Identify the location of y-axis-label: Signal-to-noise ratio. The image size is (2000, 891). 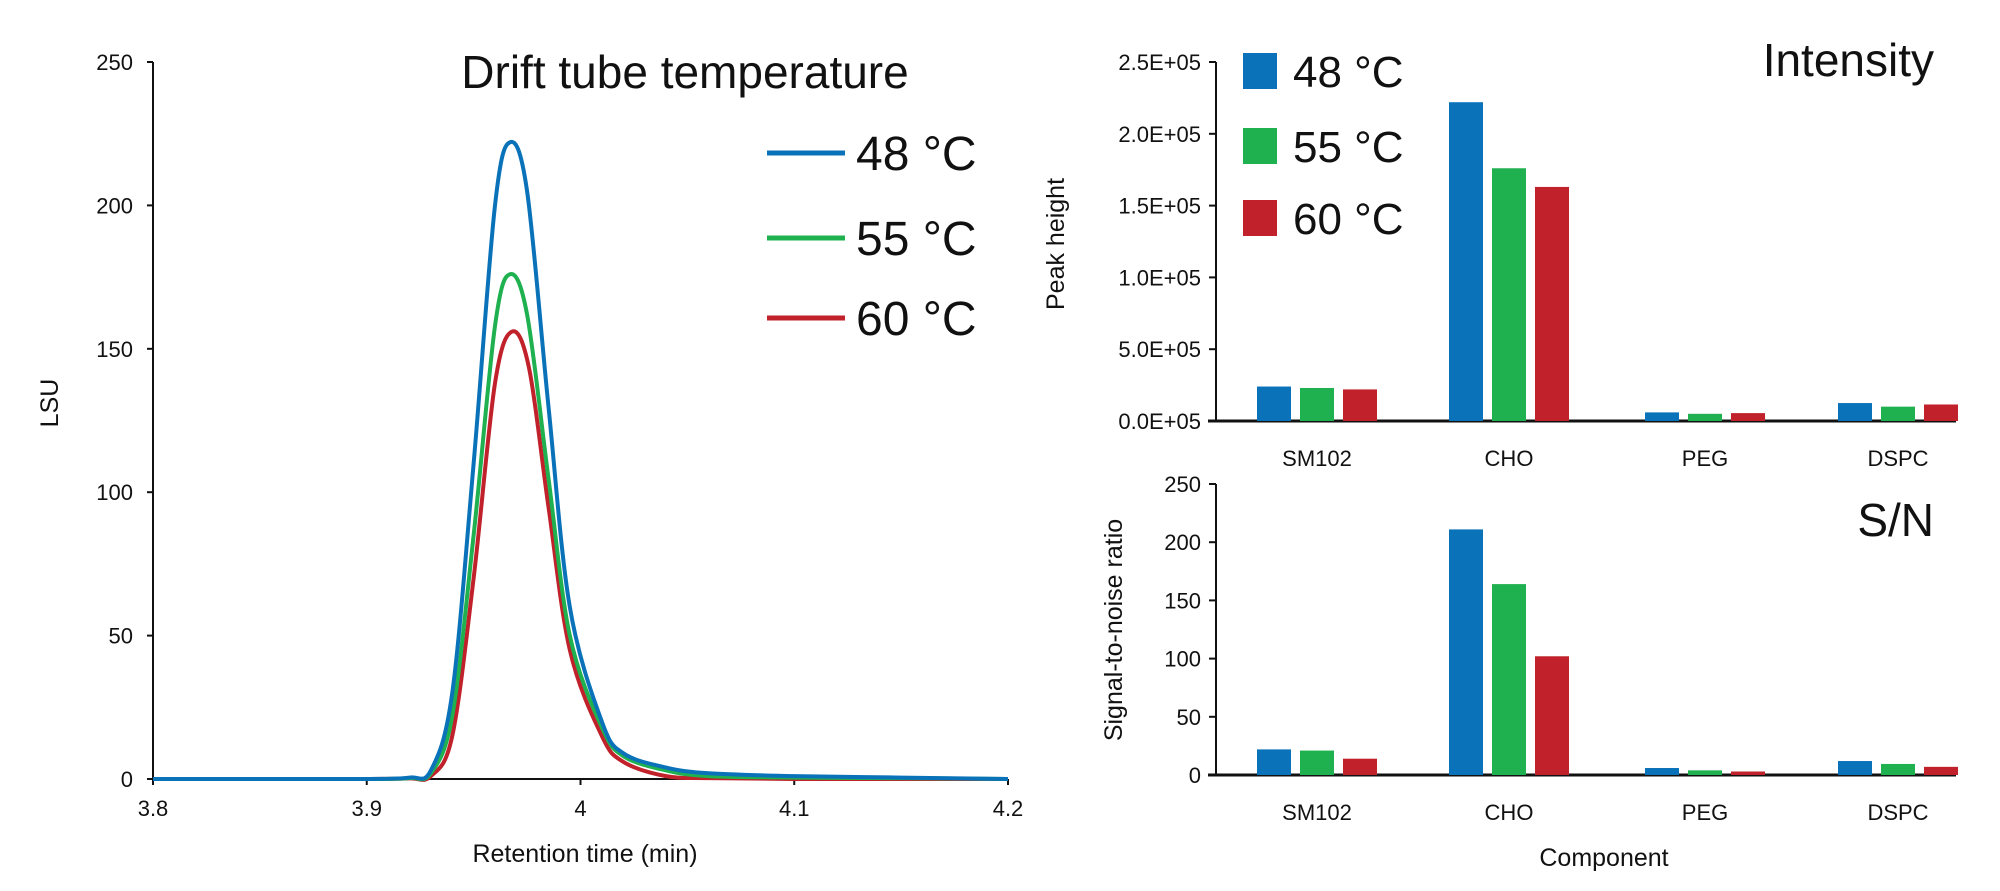
(1114, 630).